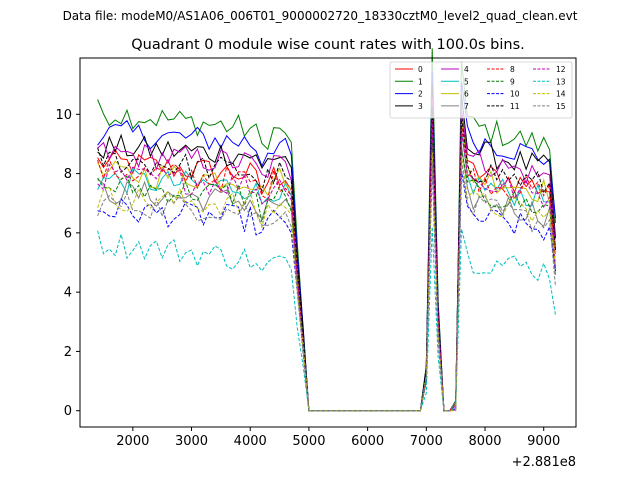 The height and width of the screenshot is (480, 640). What do you see at coordinates (68, 174) in the screenshot?
I see `y-tick-label: 8` at bounding box center [68, 174].